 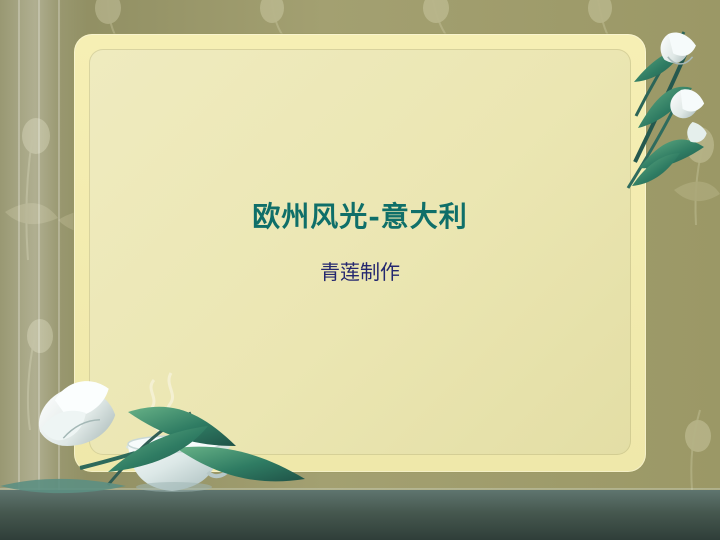 I want to click on floor-band, so click(x=360, y=515).